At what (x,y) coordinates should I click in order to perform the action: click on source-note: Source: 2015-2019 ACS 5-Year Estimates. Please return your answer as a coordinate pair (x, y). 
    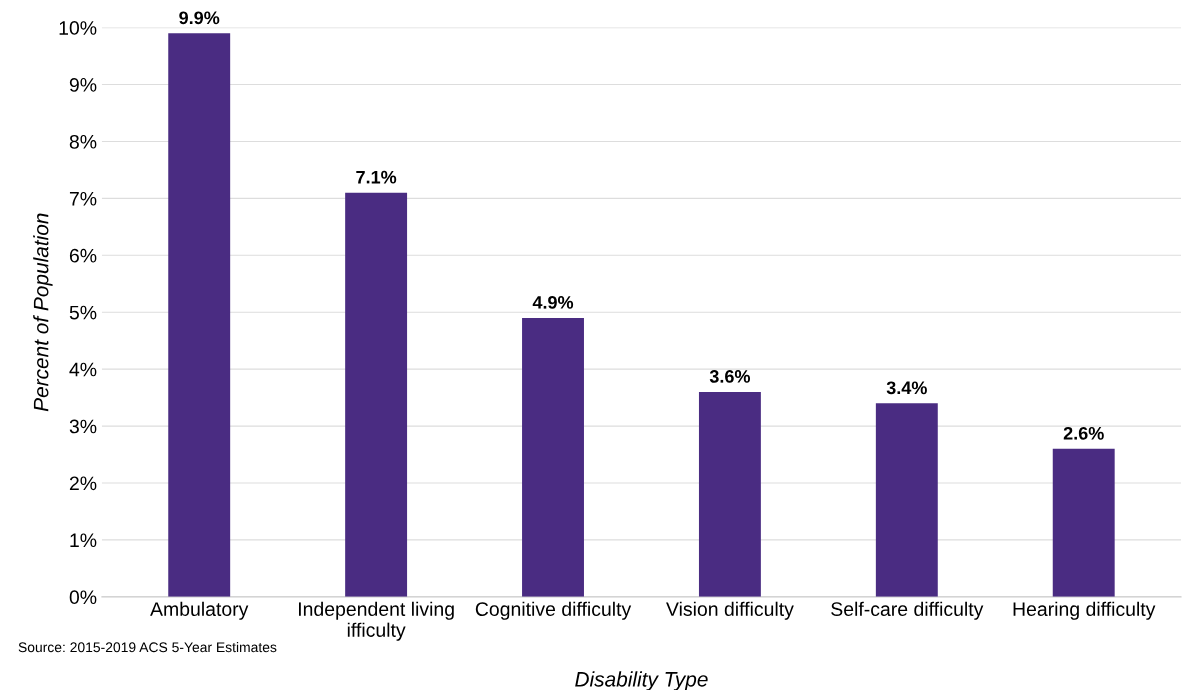
    Looking at the image, I should click on (147, 647).